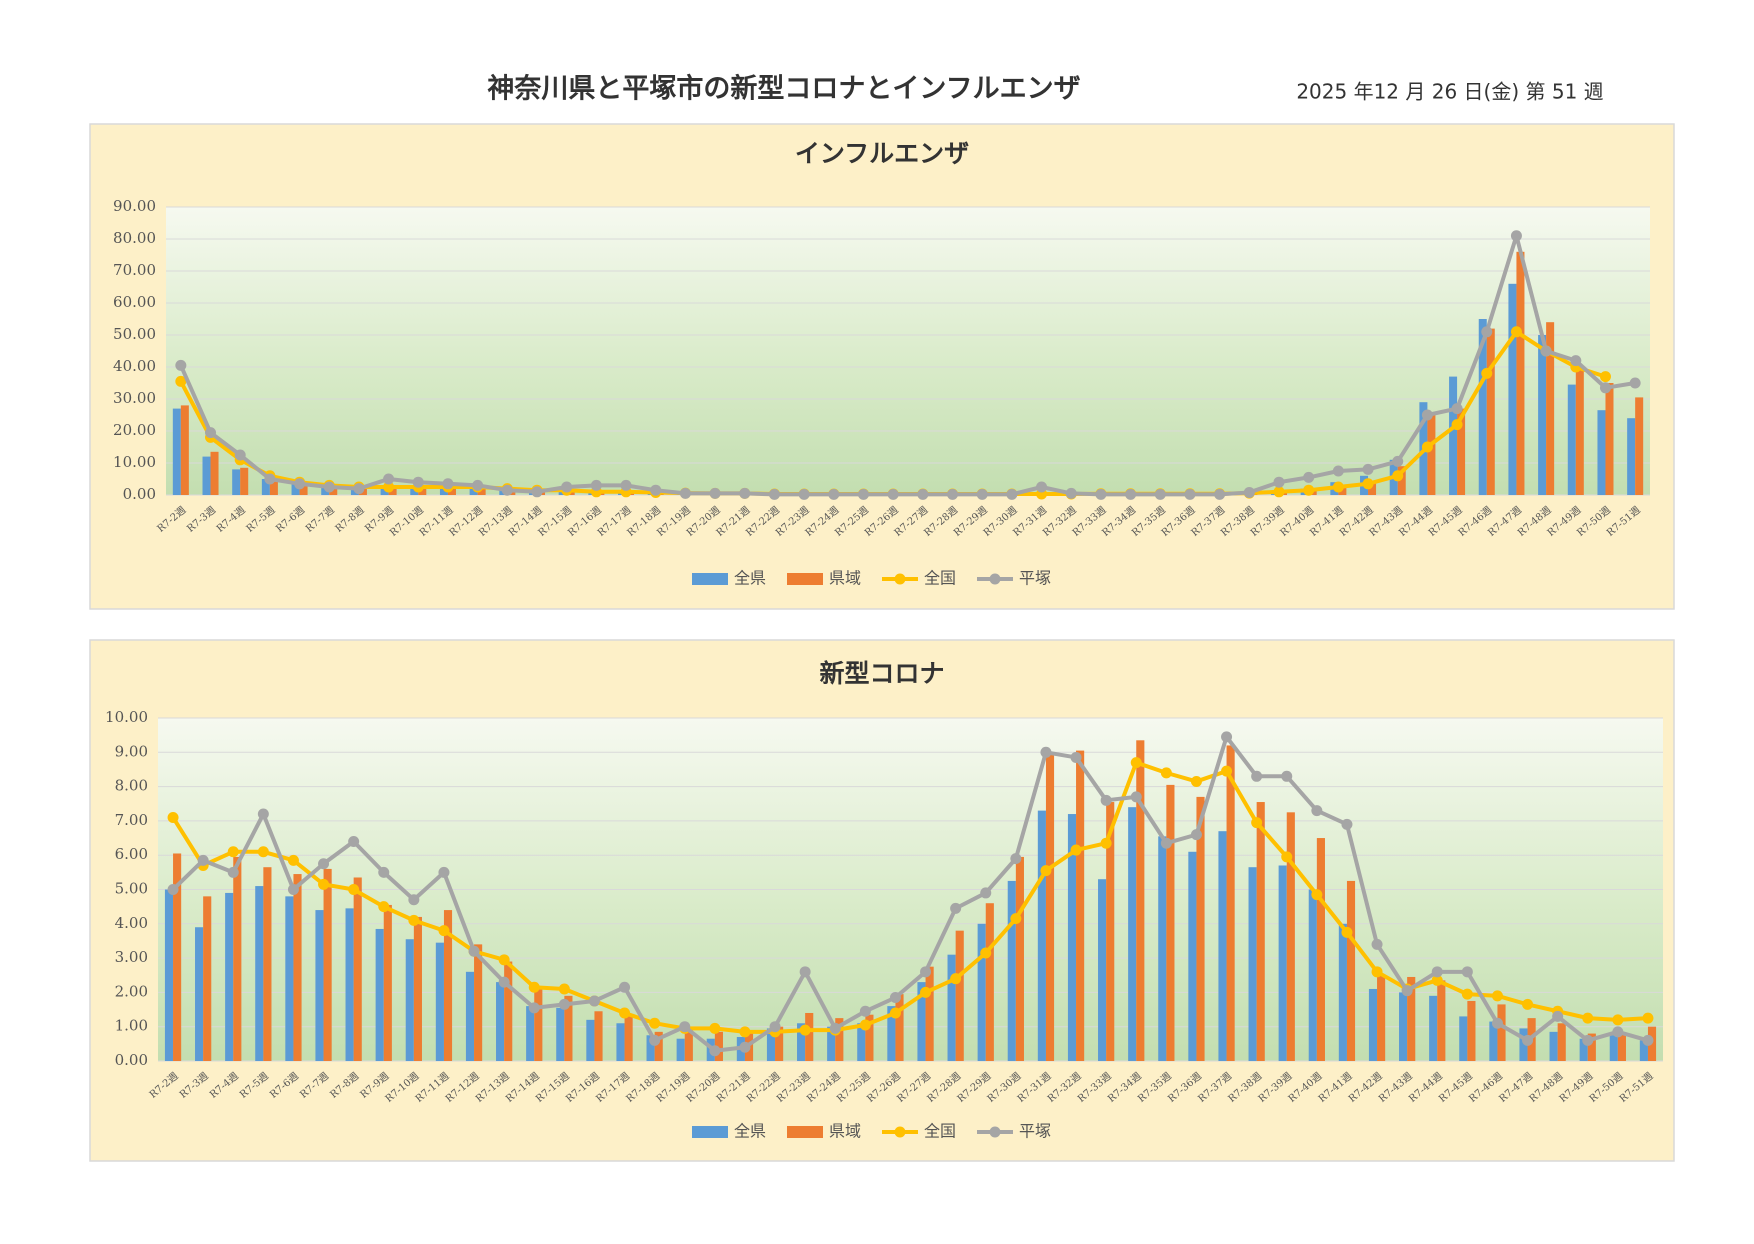 Image resolution: width=1754 pixels, height=1244 pixels. I want to click on legend-label: 全国, so click(940, 578).